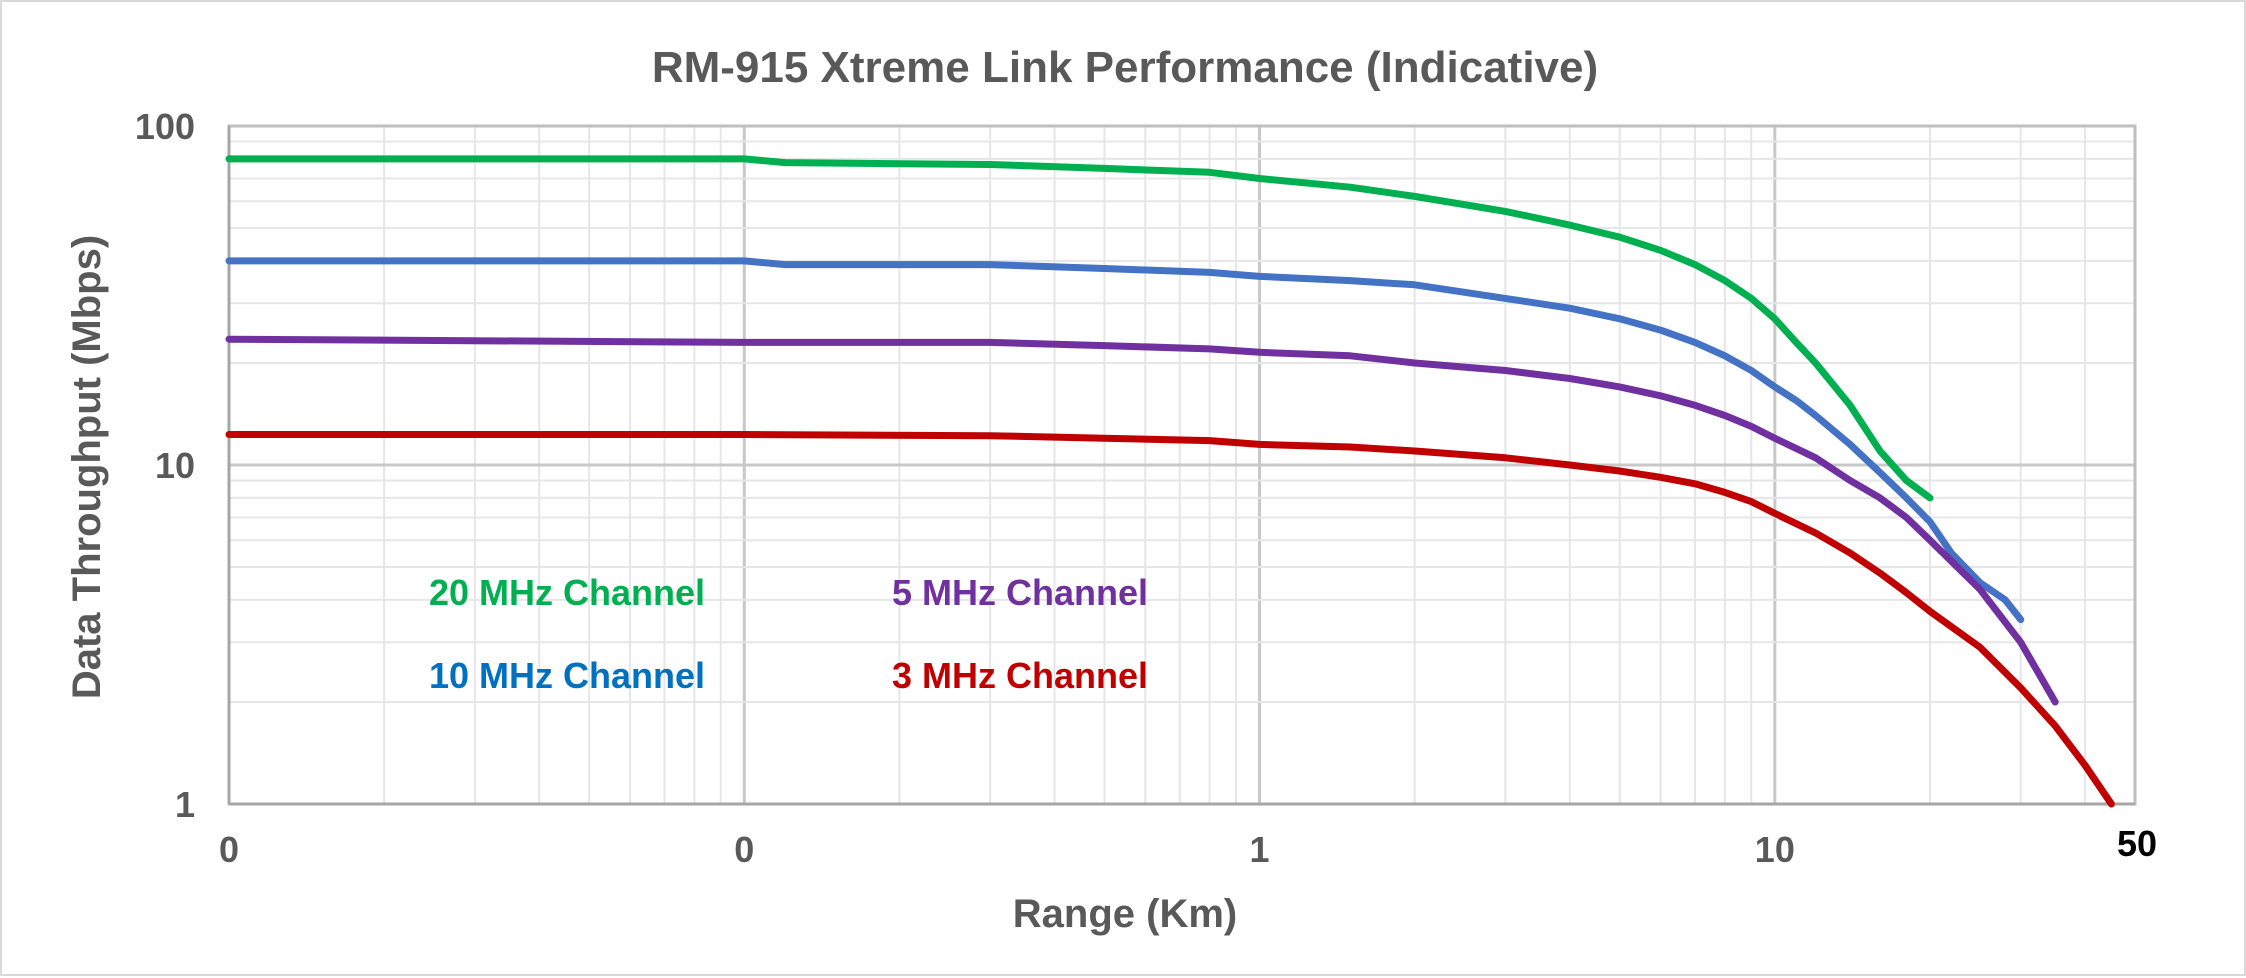 The width and height of the screenshot is (2246, 978). I want to click on x-tick-label: 50, so click(2137, 843).